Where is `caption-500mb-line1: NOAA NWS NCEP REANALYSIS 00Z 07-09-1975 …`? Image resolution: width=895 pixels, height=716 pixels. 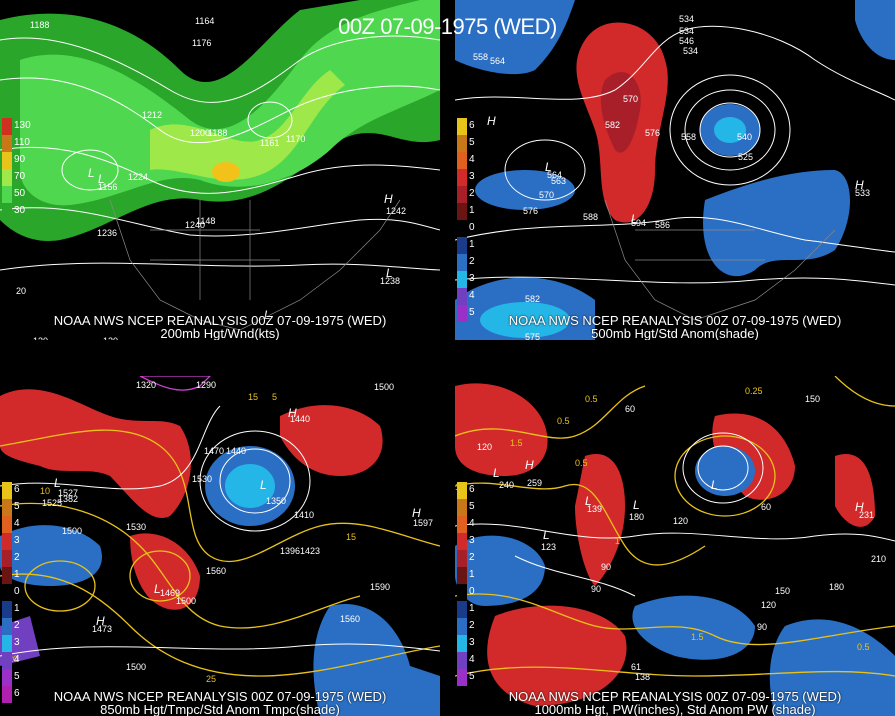 caption-500mb-line1: NOAA NWS NCEP REANALYSIS 00Z 07-09-1975 … is located at coordinates (675, 320).